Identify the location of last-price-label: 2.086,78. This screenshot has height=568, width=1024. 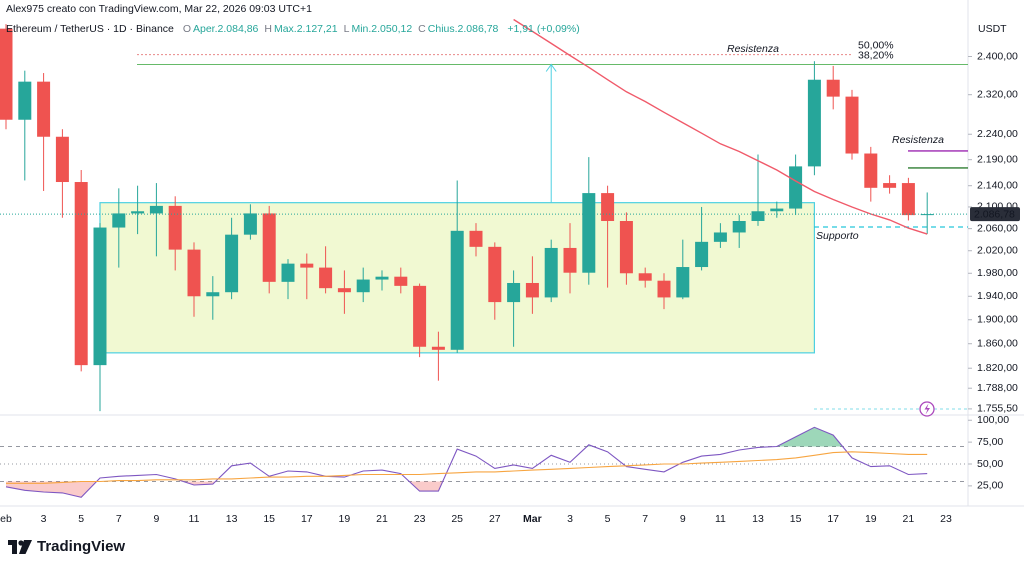
(994, 214).